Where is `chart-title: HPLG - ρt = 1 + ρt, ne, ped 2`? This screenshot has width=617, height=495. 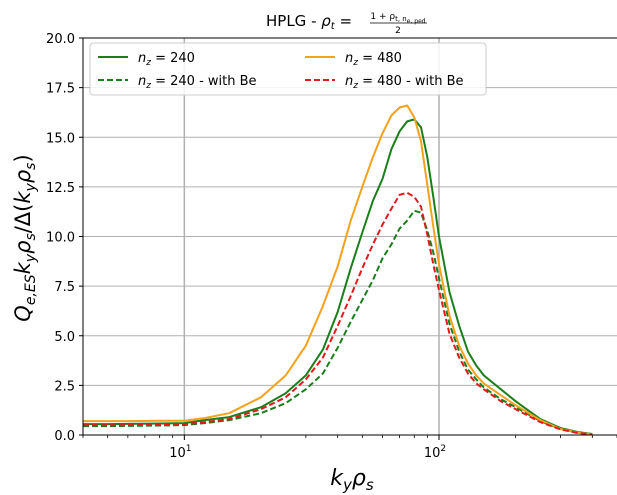
chart-title: HPLG - ρt = 1 + ρt, ne, ped 2 is located at coordinates (346, 24).